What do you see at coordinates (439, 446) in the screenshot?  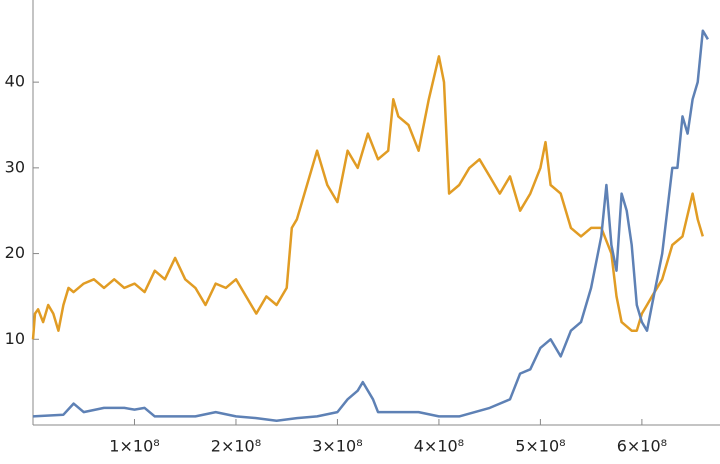 I see `x-tick-label: 4×10⁸` at bounding box center [439, 446].